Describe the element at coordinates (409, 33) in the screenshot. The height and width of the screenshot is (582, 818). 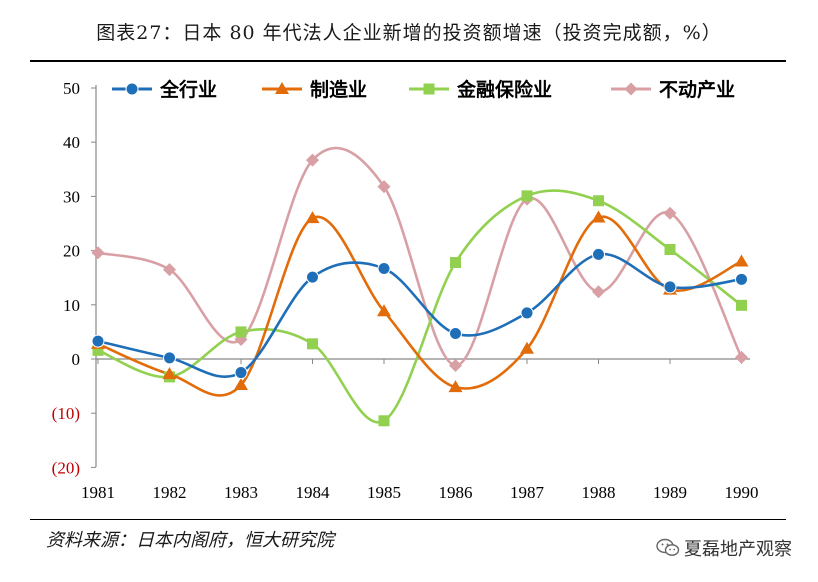
I see `figure-title: 图表27：日本 80 年代法人企业新增的投资额增速（投资完成额，%）` at that location.